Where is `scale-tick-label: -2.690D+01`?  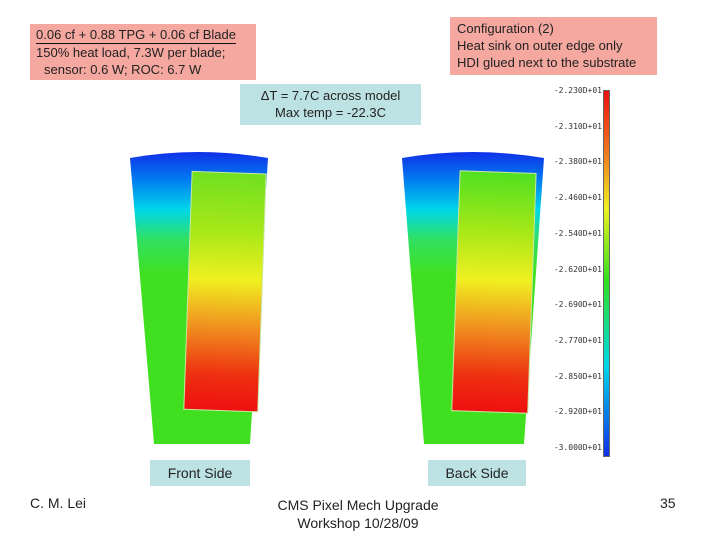 scale-tick-label: -2.690D+01 is located at coordinates (577, 304).